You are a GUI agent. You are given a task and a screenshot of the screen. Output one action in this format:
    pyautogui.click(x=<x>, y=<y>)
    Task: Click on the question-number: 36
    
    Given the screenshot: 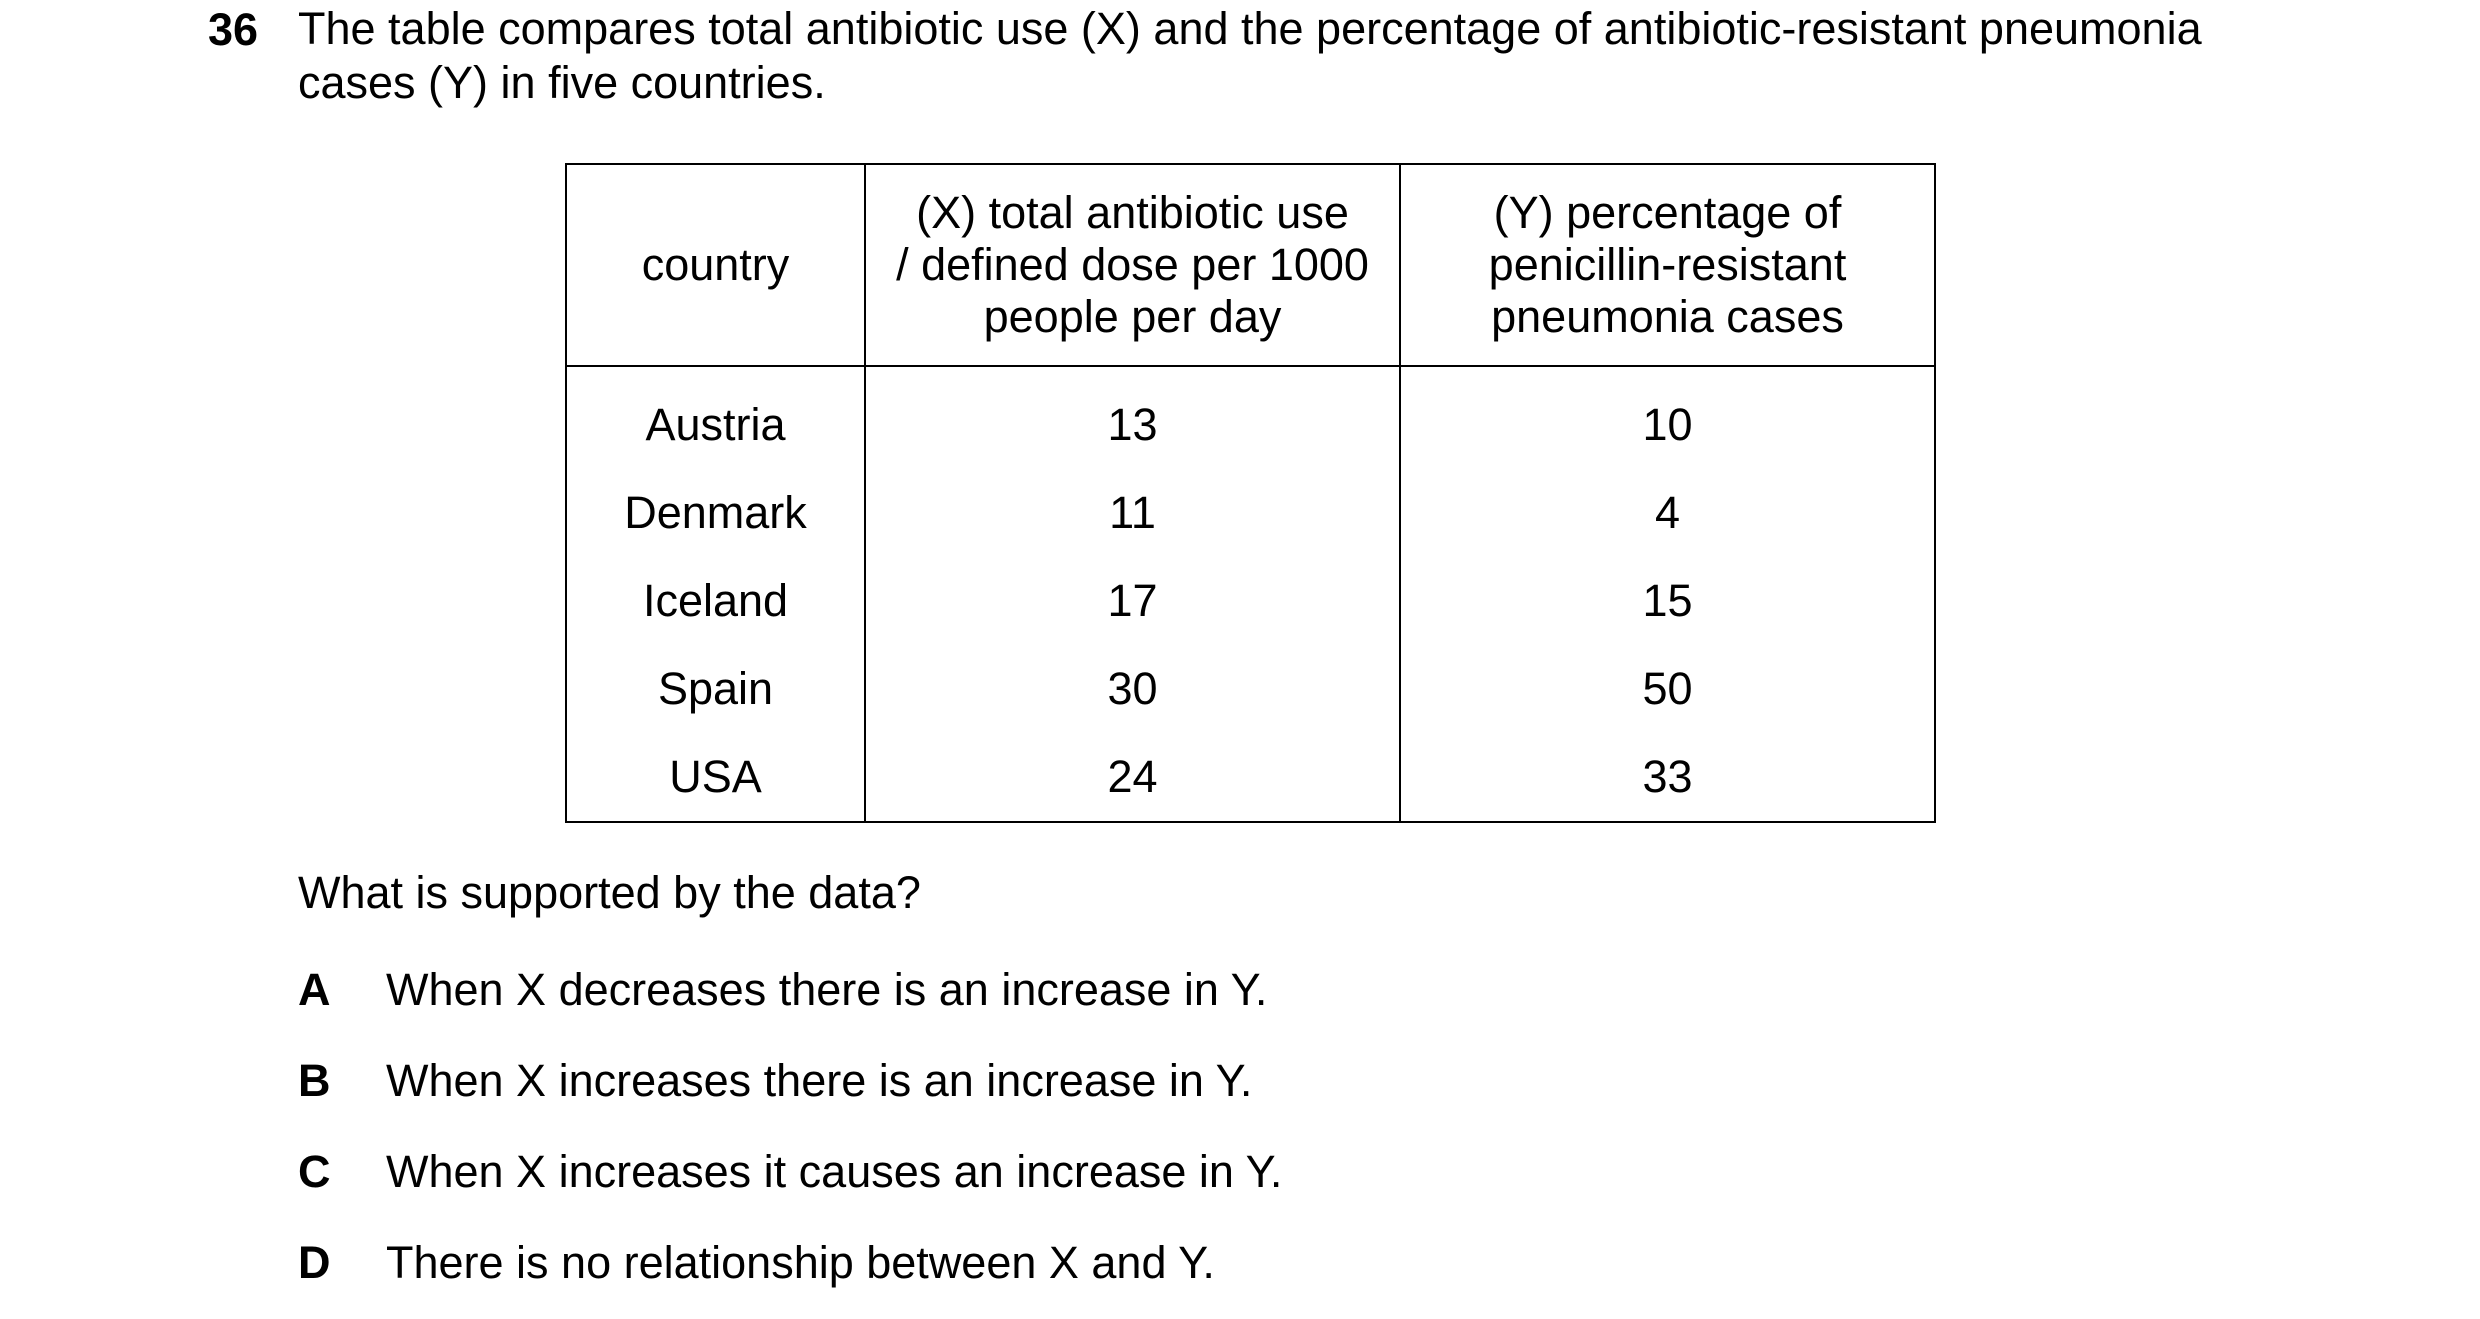 What is the action you would take?
    pyautogui.click(x=233, y=29)
    